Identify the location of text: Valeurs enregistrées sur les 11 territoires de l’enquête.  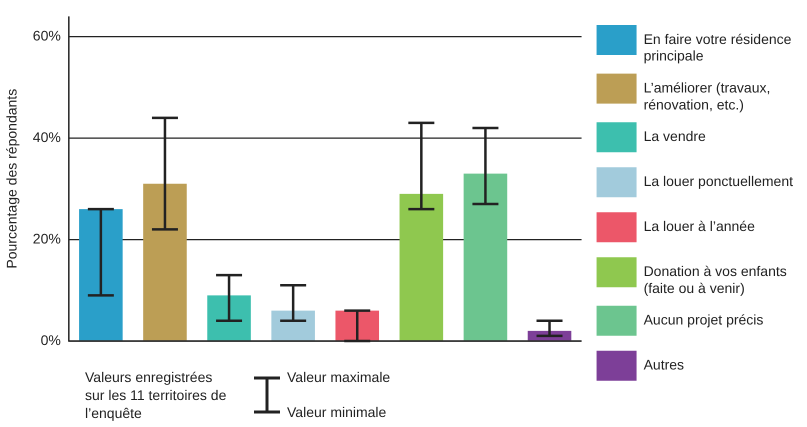
(156, 395).